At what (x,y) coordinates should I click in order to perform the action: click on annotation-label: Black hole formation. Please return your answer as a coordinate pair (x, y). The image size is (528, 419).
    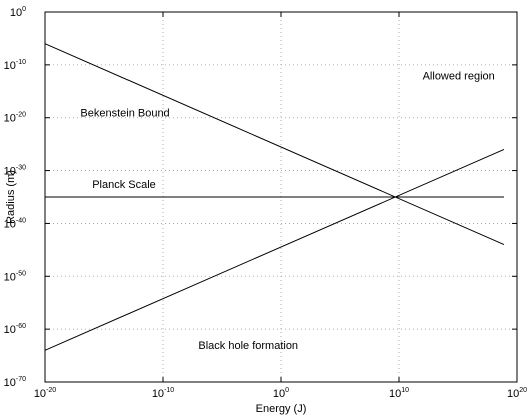
    Looking at the image, I should click on (248, 346).